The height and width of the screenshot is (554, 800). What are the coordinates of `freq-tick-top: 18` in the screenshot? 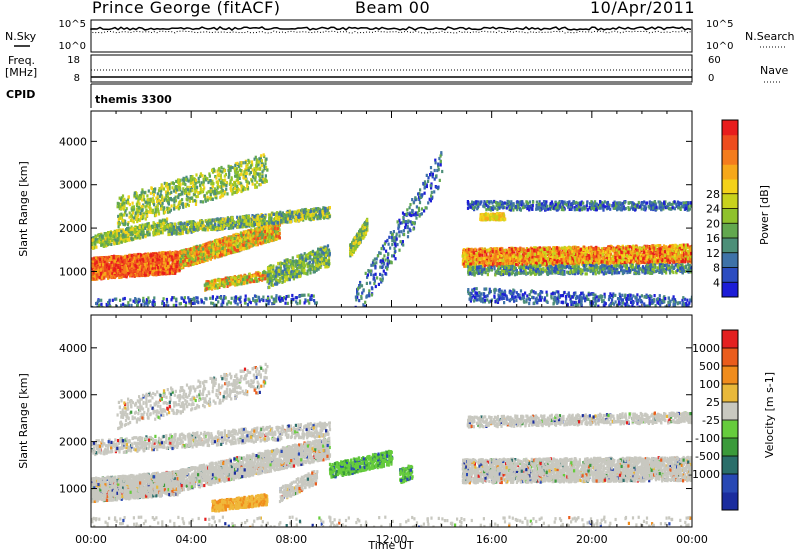 It's located at (73, 60).